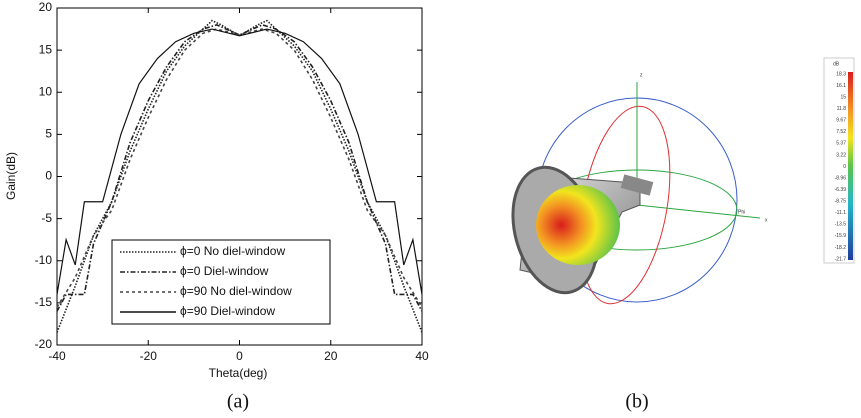 The width and height of the screenshot is (861, 418). I want to click on colorbar-label: 16.1, so click(841, 86).